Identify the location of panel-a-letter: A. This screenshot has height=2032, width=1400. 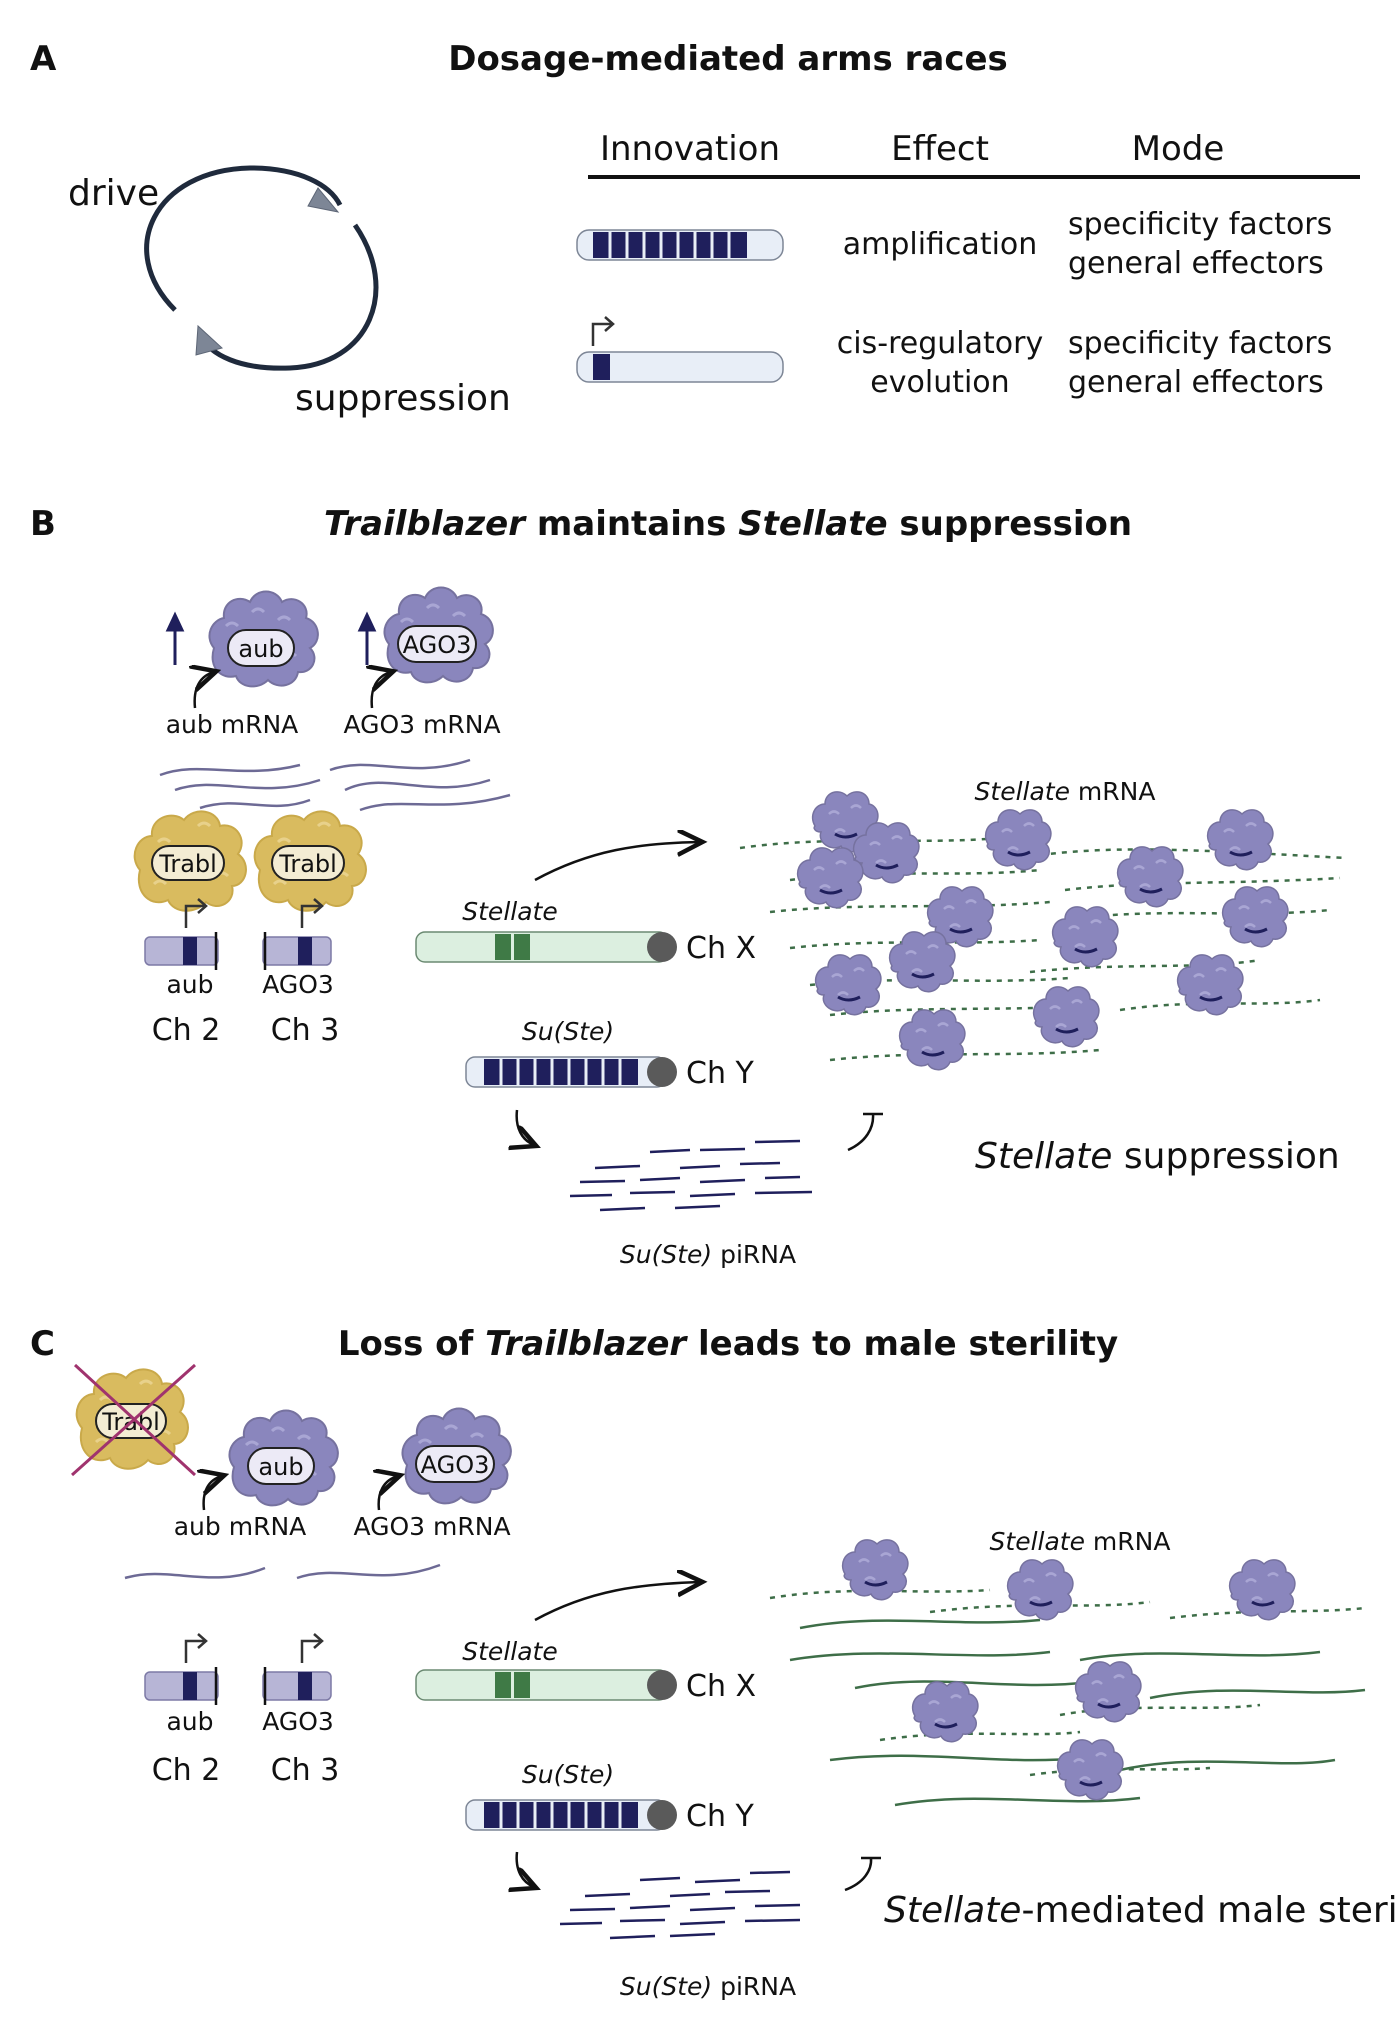
(43, 59).